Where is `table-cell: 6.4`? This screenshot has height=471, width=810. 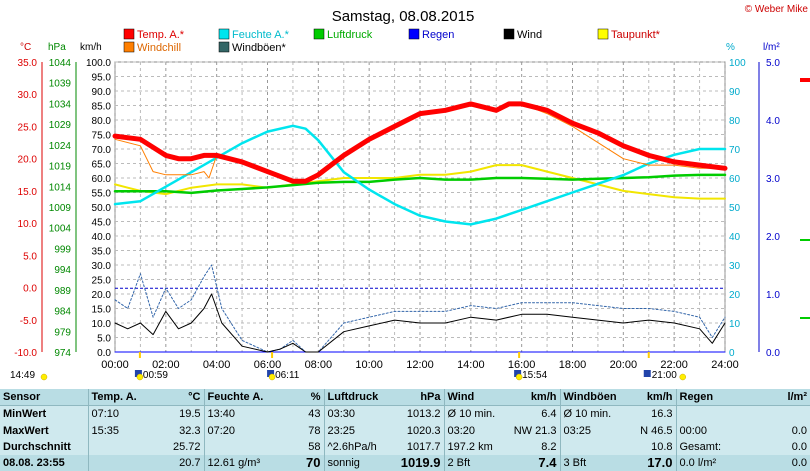 table-cell: 6.4 is located at coordinates (549, 414).